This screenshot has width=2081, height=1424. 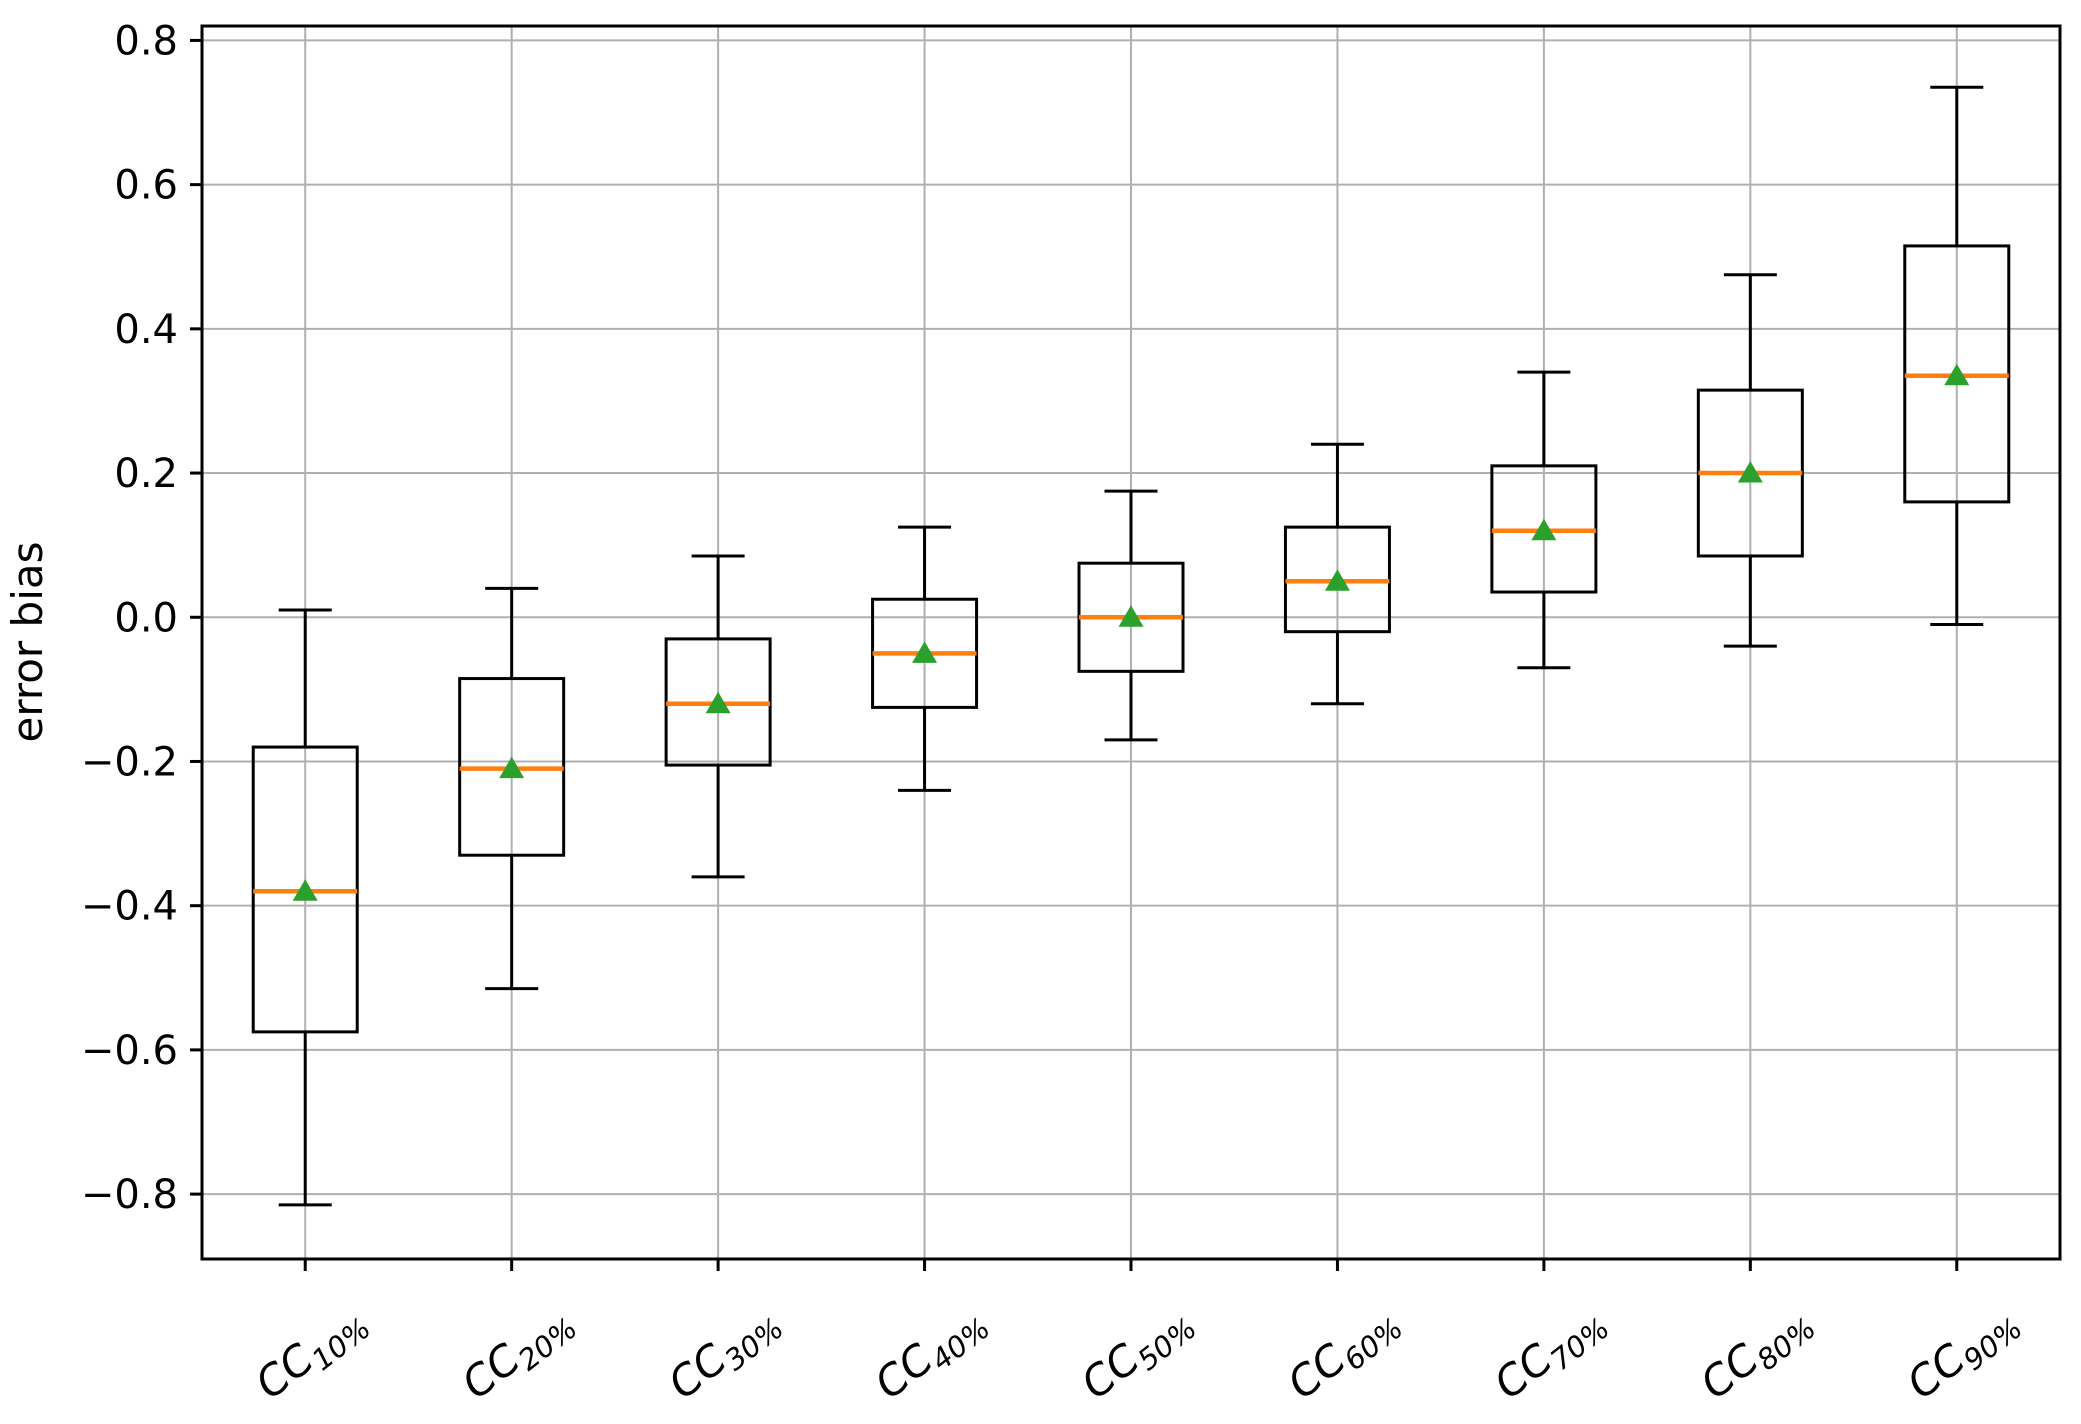 I want to click on box-CC60%, so click(x=1337, y=574).